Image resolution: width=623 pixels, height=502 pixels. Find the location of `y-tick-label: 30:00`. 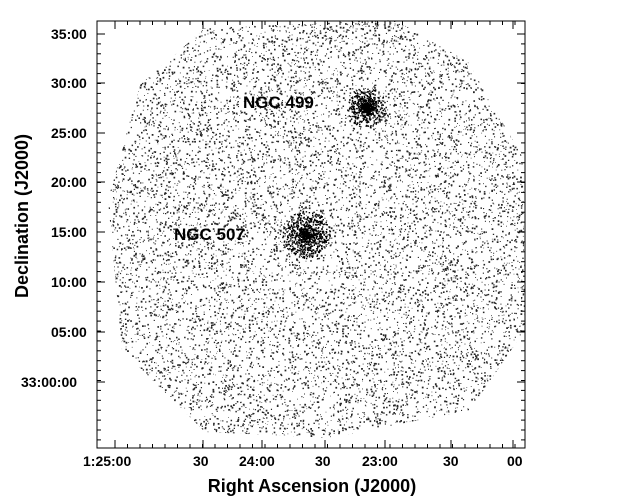

y-tick-label: 30:00 is located at coordinates (69, 83).